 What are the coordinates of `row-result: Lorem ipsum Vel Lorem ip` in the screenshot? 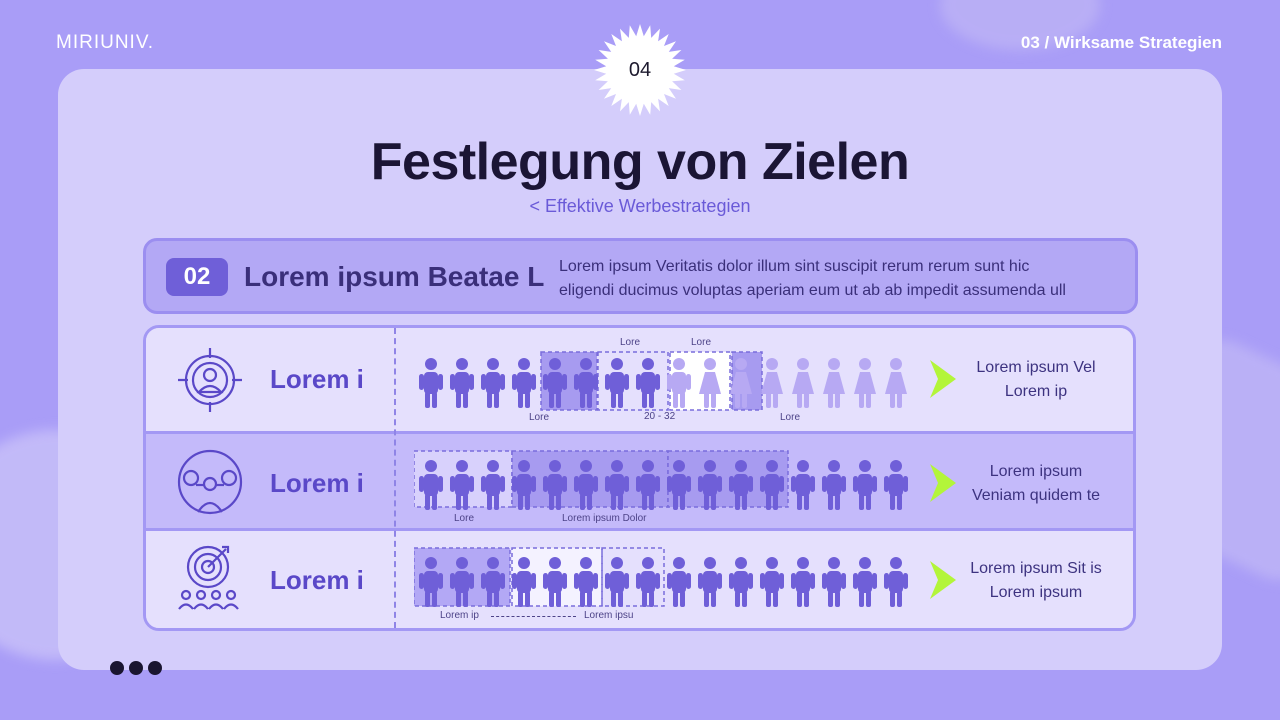 It's located at (1036, 380).